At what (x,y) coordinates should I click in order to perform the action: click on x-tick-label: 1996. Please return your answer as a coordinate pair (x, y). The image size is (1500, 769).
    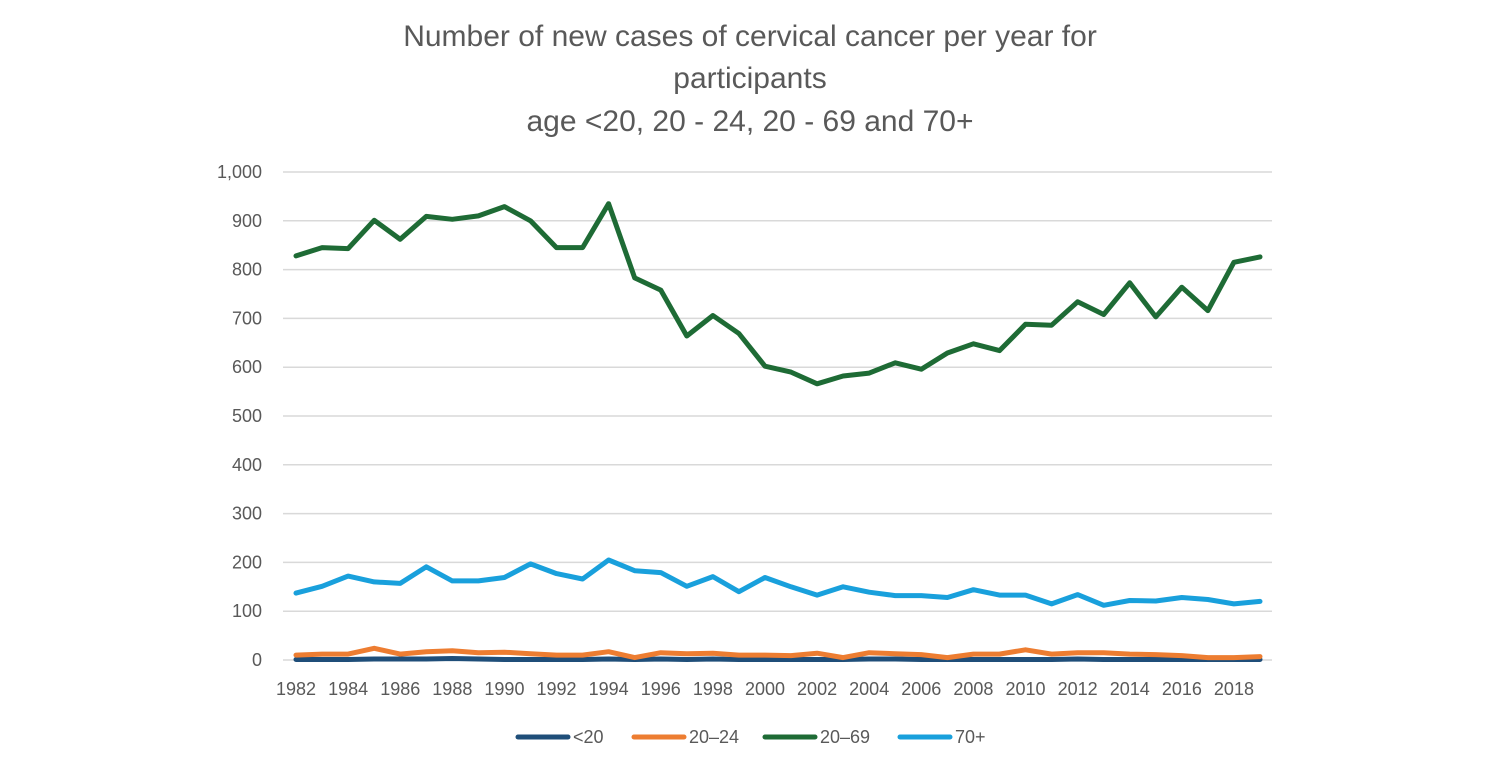
    Looking at the image, I should click on (661, 689).